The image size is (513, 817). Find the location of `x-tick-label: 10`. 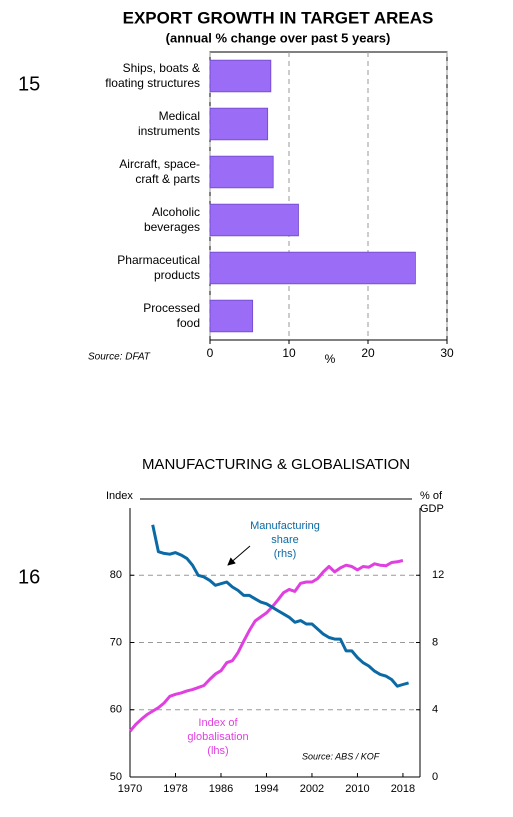

x-tick-label: 10 is located at coordinates (289, 353).